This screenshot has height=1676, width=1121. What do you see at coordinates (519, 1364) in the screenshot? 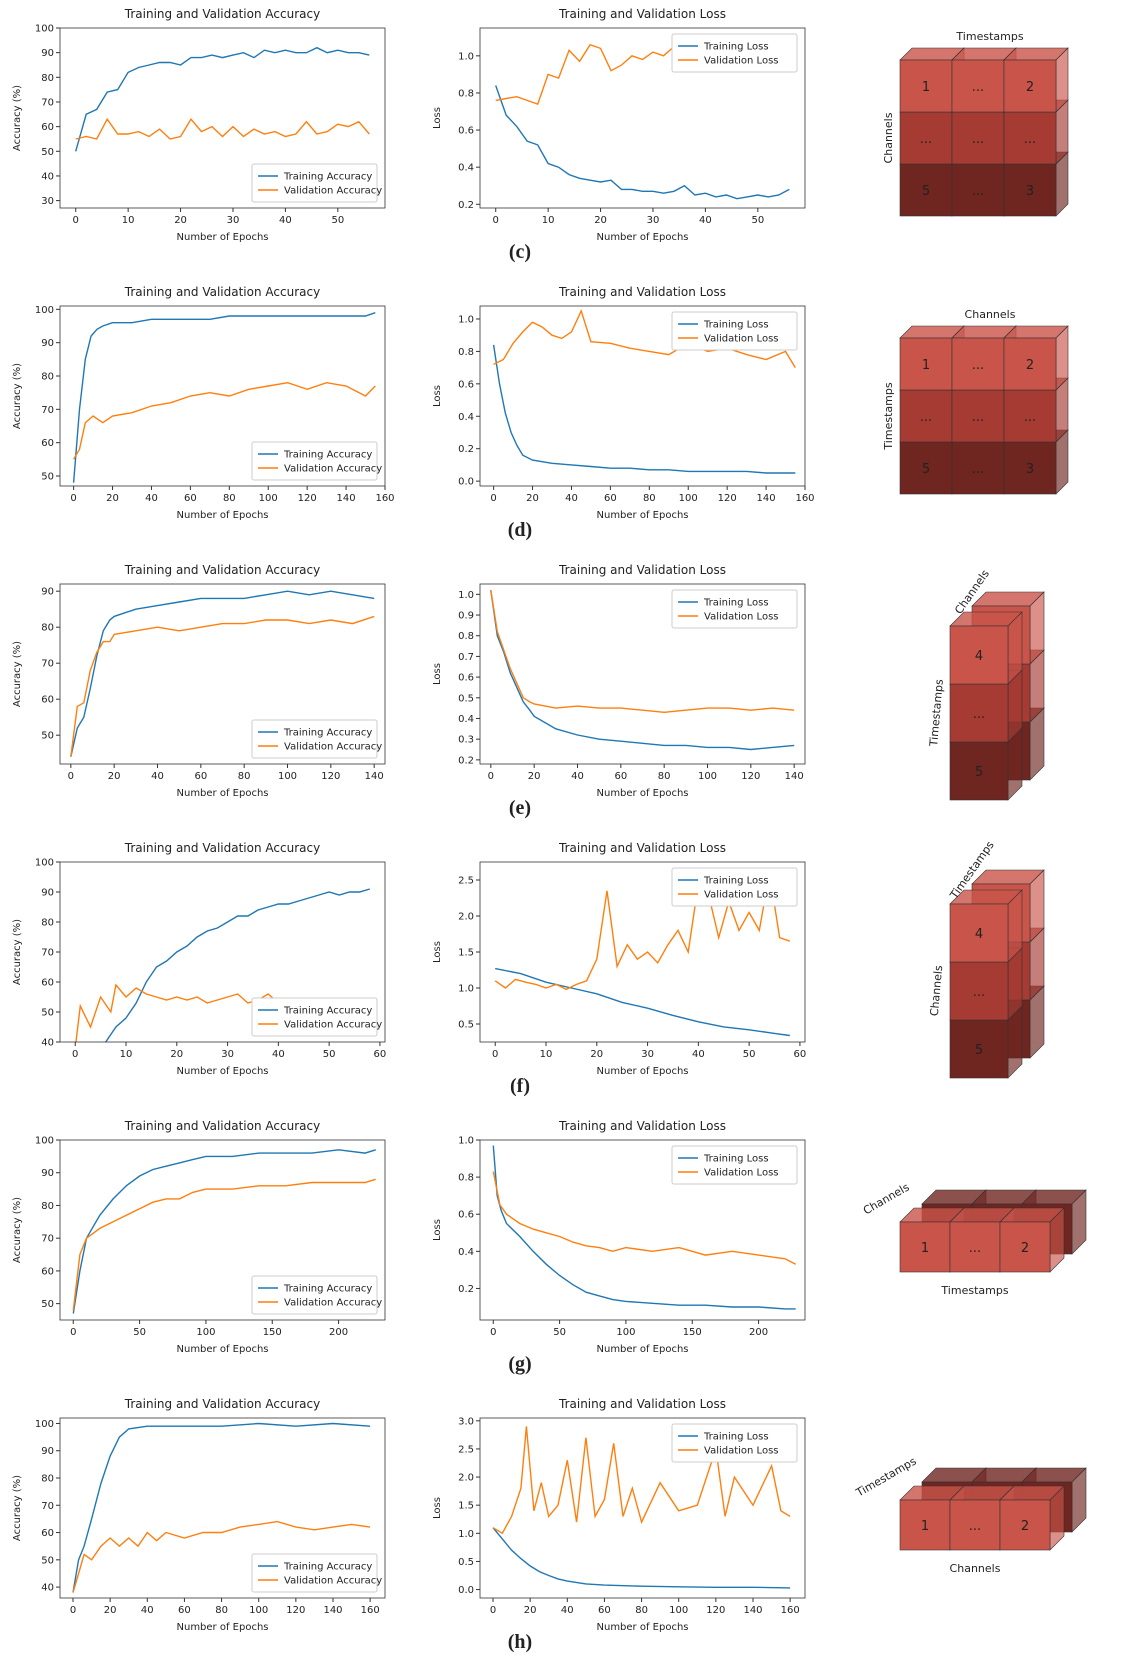
I see `panel-label: (g)` at bounding box center [519, 1364].